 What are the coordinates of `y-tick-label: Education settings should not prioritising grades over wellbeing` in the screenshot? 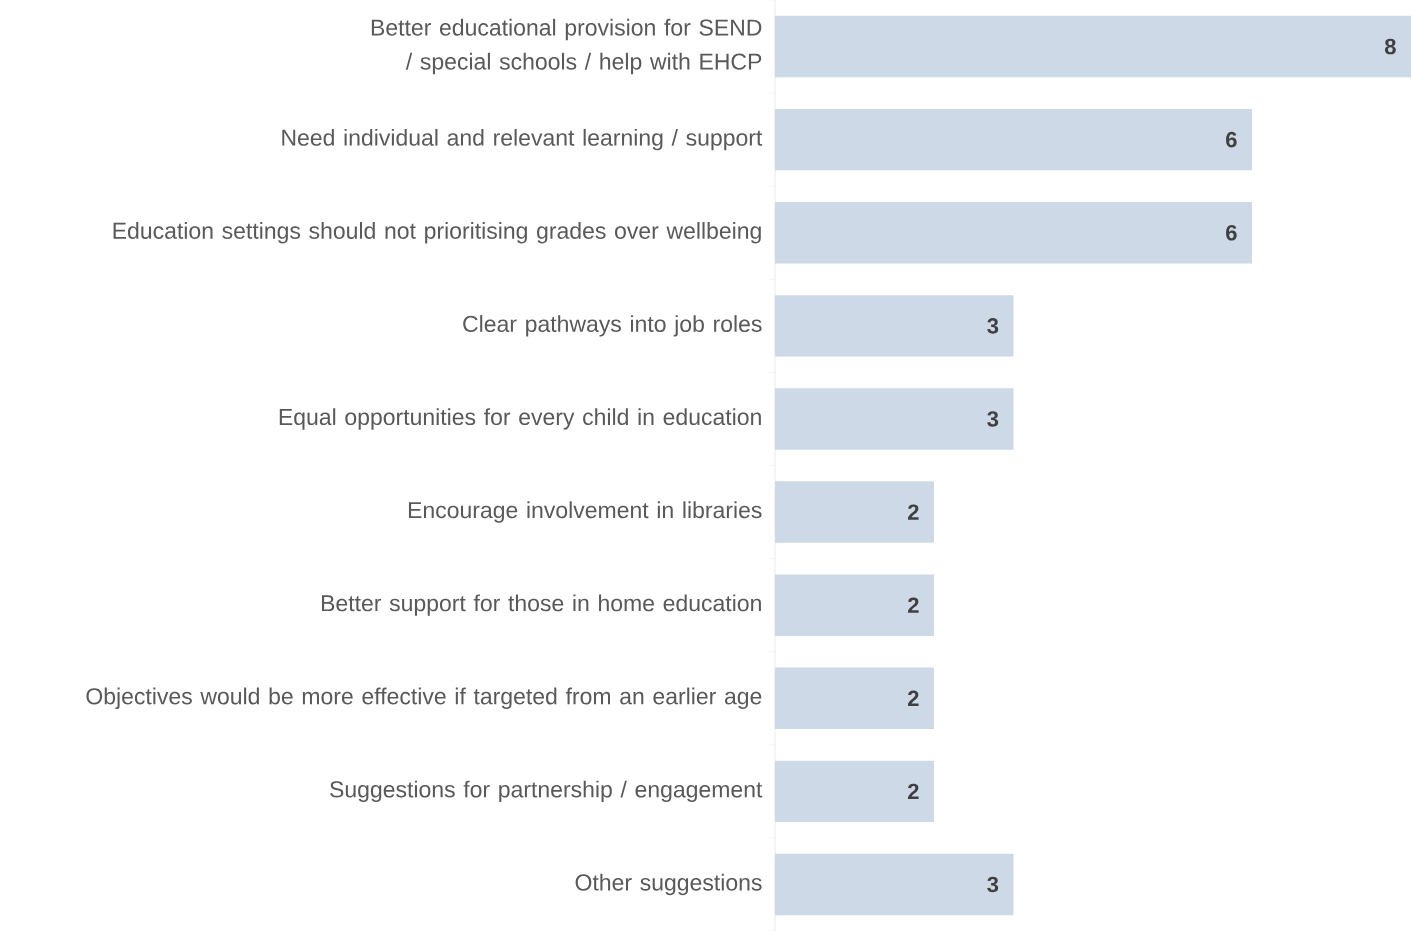 It's located at (437, 233).